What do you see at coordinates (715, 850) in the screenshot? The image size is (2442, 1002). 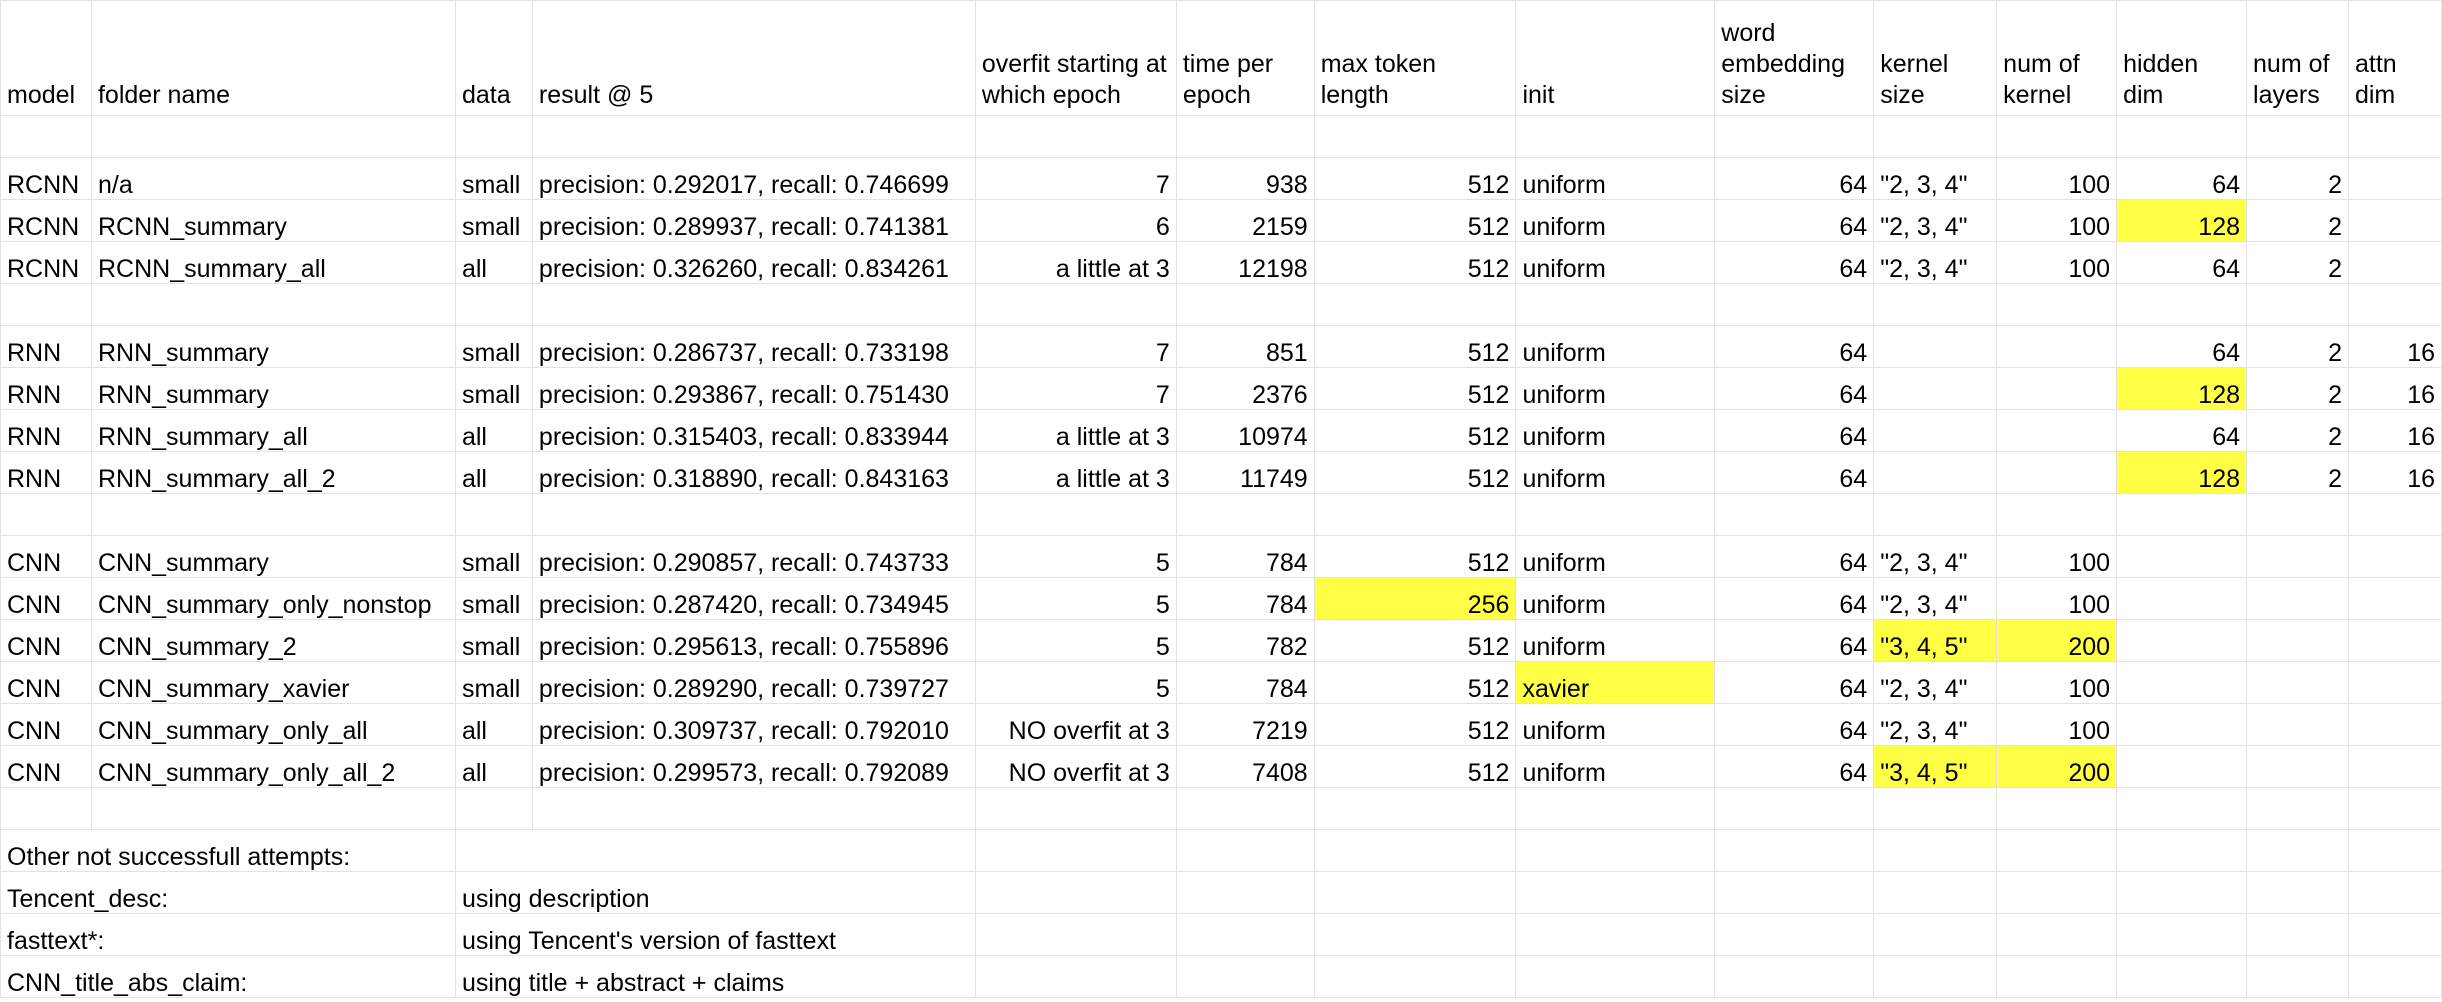 I see `note-description` at bounding box center [715, 850].